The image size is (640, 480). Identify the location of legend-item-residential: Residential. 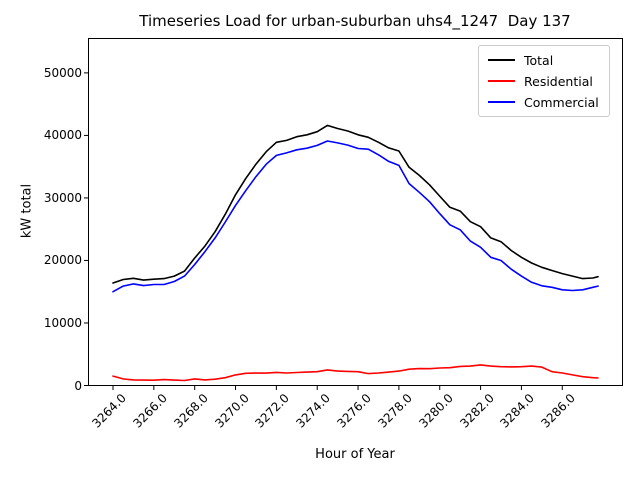
(543, 81).